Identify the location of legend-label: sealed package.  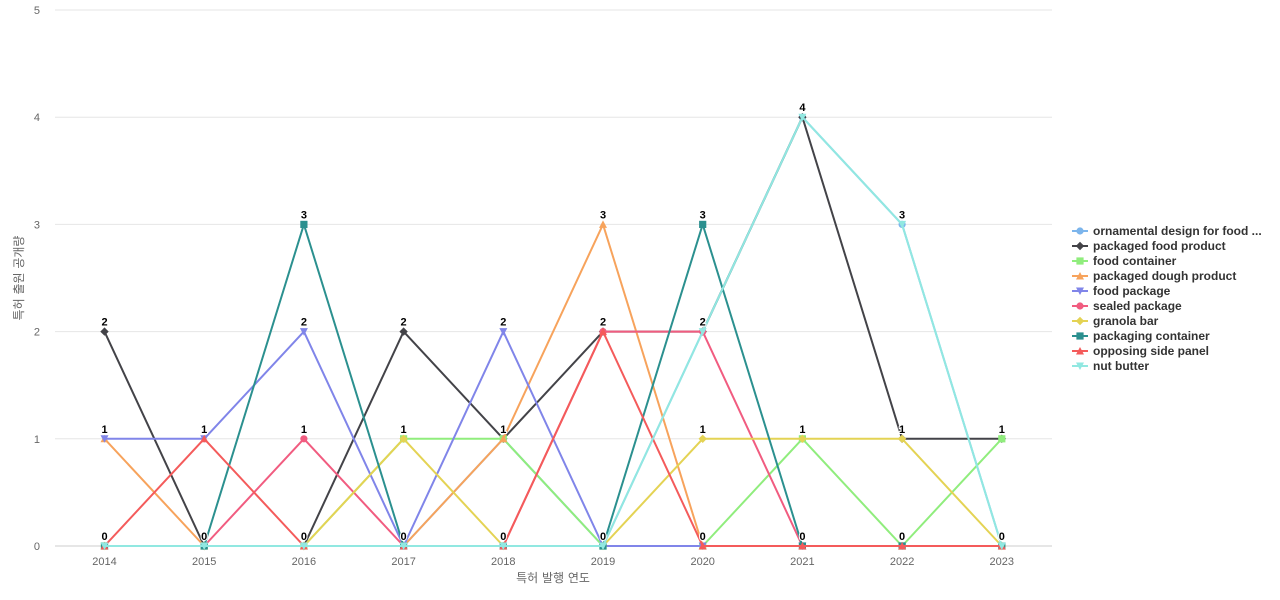
(1137, 306).